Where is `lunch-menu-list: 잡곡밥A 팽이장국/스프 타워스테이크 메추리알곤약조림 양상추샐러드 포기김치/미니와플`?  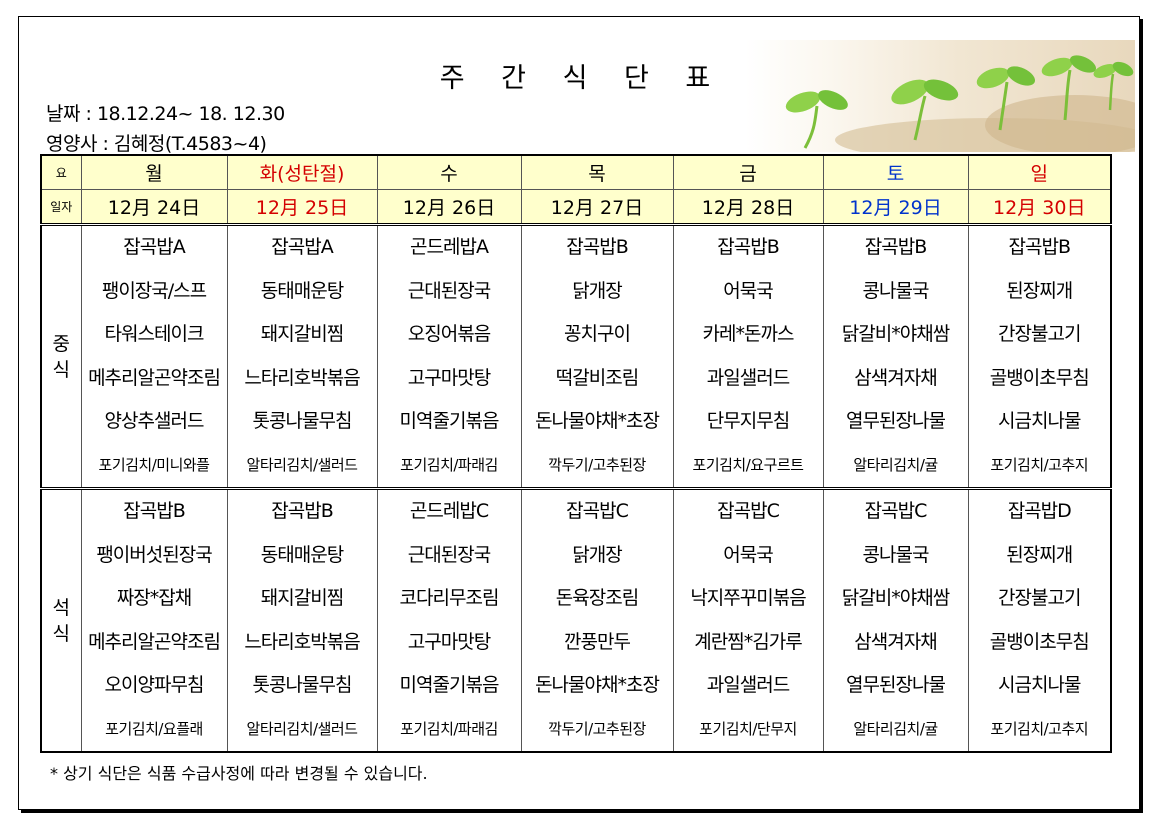 lunch-menu-list: 잡곡밥A 팽이장국/스프 타워스테이크 메추리알곤약조림 양상추샐러드 포기김치/미니와플 is located at coordinates (154, 356).